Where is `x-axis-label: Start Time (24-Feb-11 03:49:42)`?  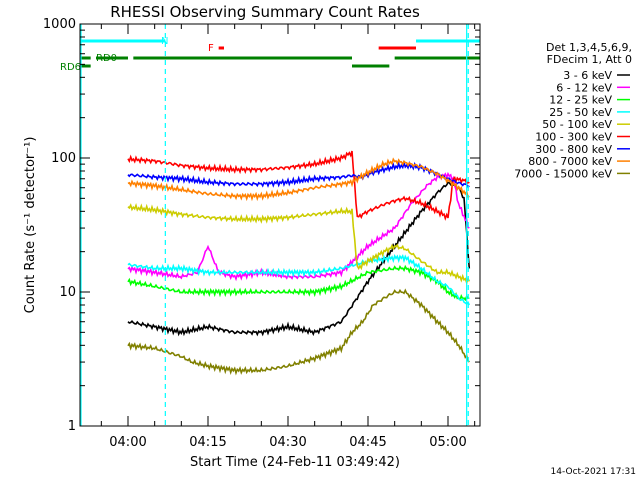
x-axis-label: Start Time (24-Feb-11 03:49:42) is located at coordinates (295, 462).